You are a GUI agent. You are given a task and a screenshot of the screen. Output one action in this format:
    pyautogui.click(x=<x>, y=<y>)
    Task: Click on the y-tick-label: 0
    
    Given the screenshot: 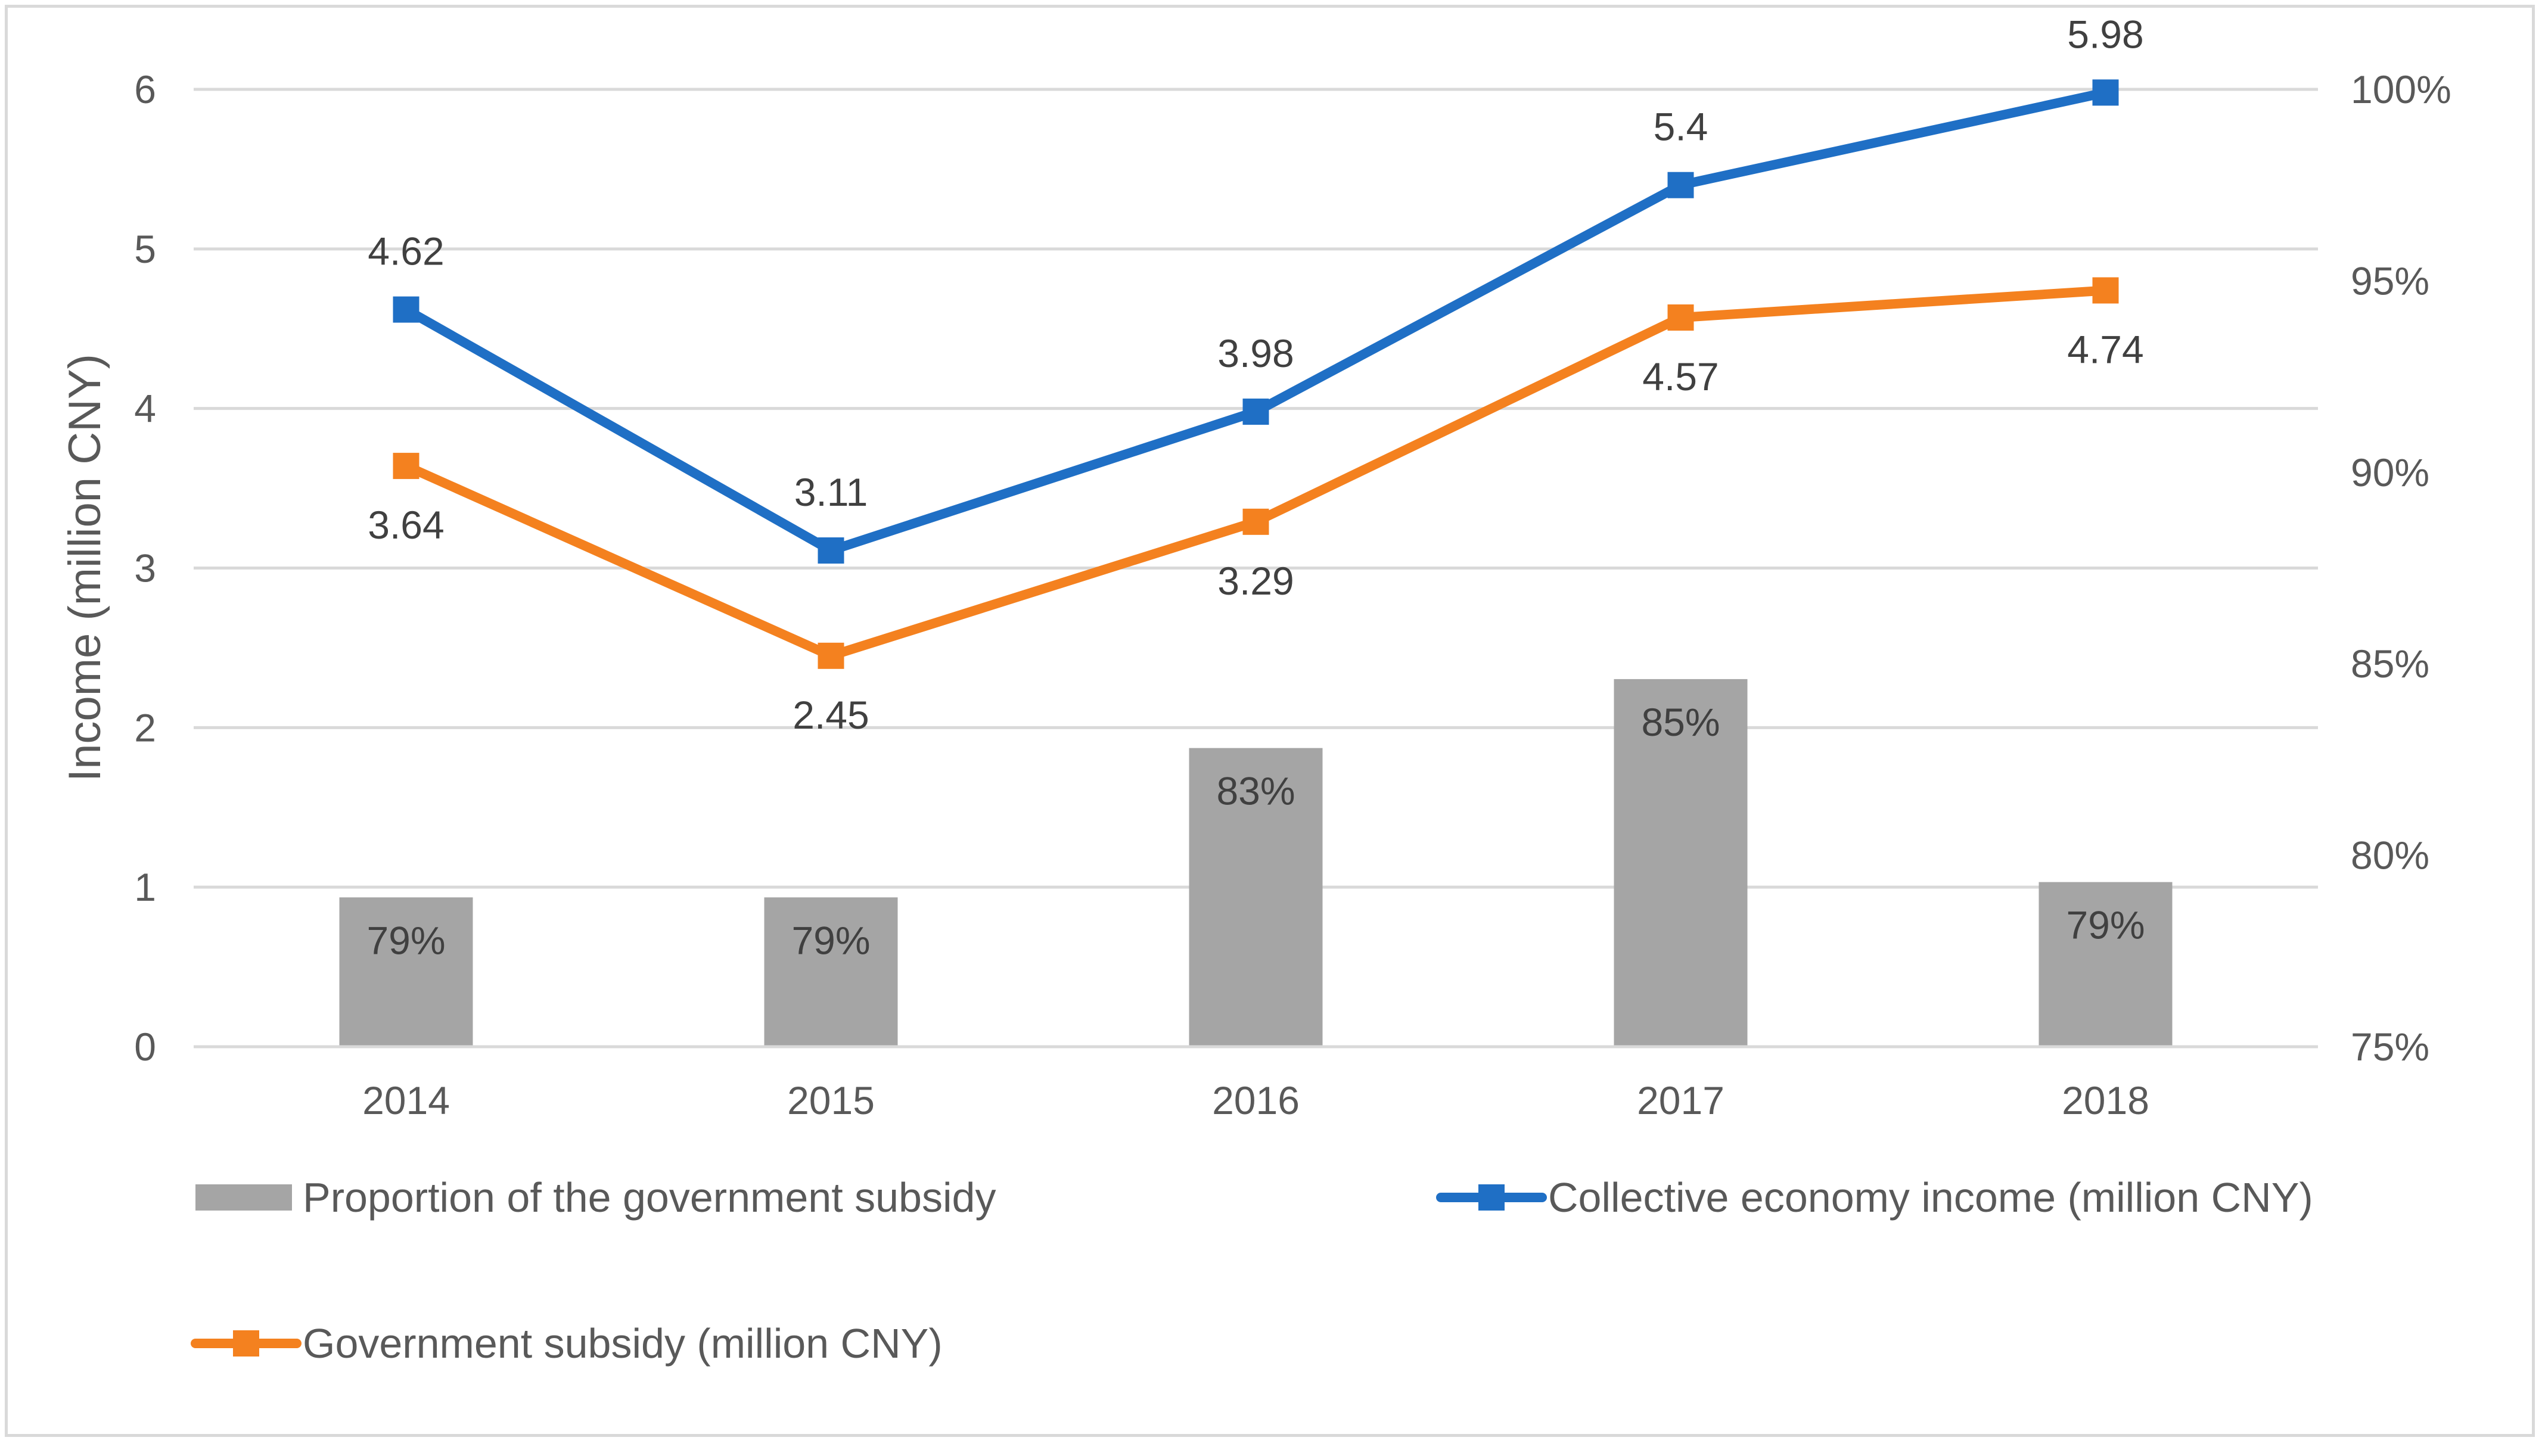 What is the action you would take?
    pyautogui.click(x=145, y=1047)
    